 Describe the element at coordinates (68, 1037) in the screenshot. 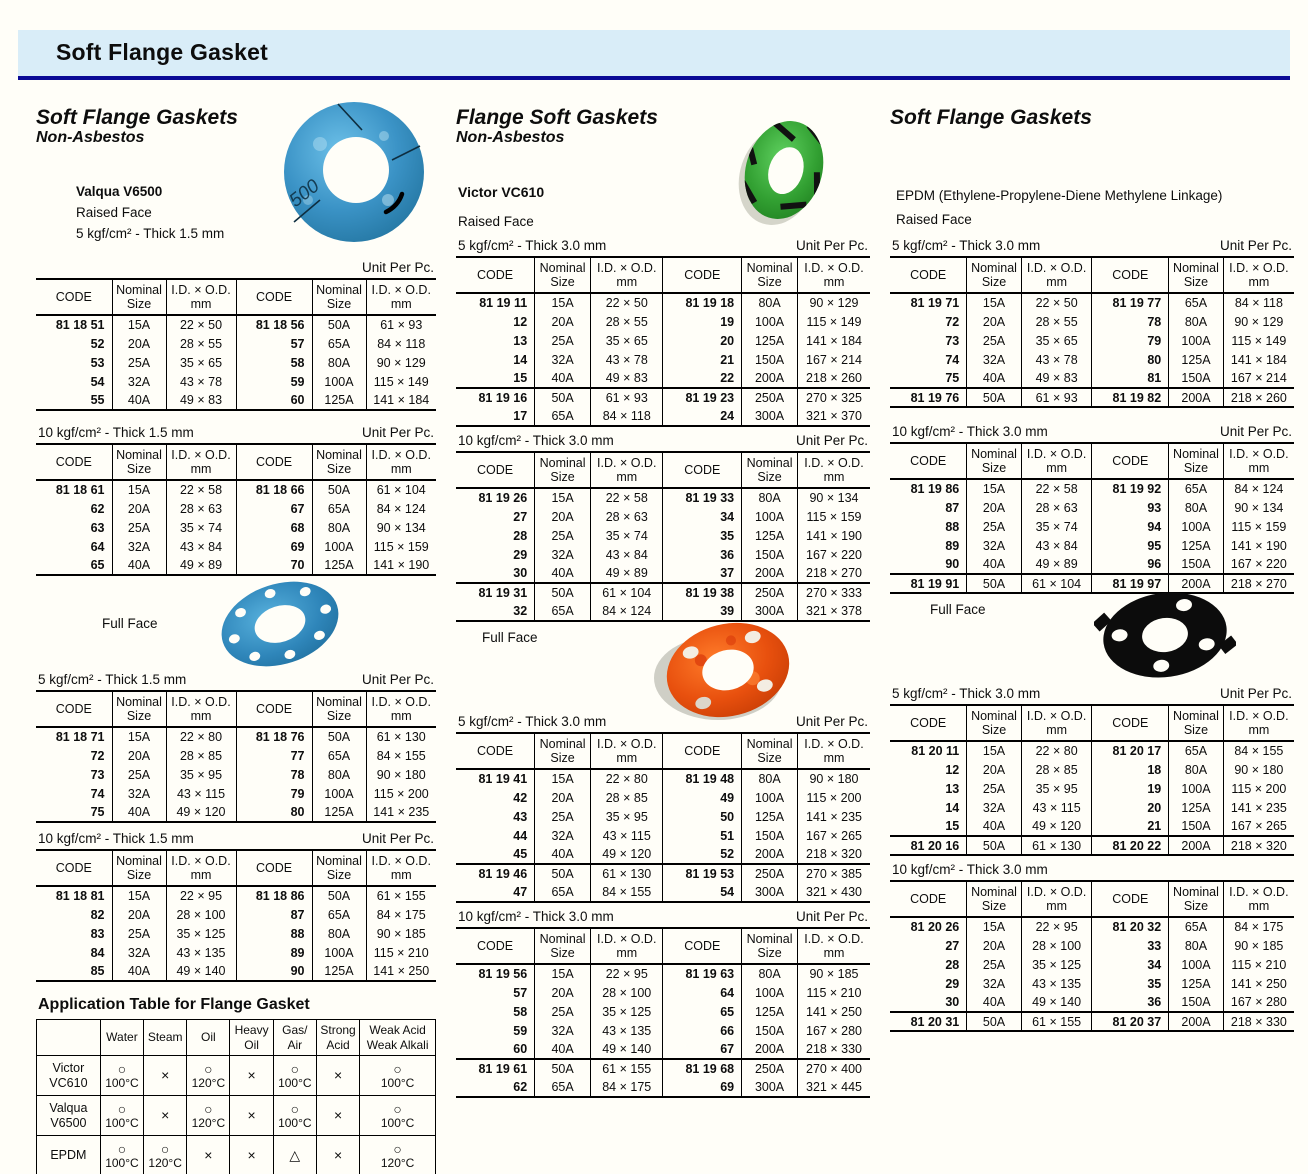

I see `app-corner-cell` at that location.